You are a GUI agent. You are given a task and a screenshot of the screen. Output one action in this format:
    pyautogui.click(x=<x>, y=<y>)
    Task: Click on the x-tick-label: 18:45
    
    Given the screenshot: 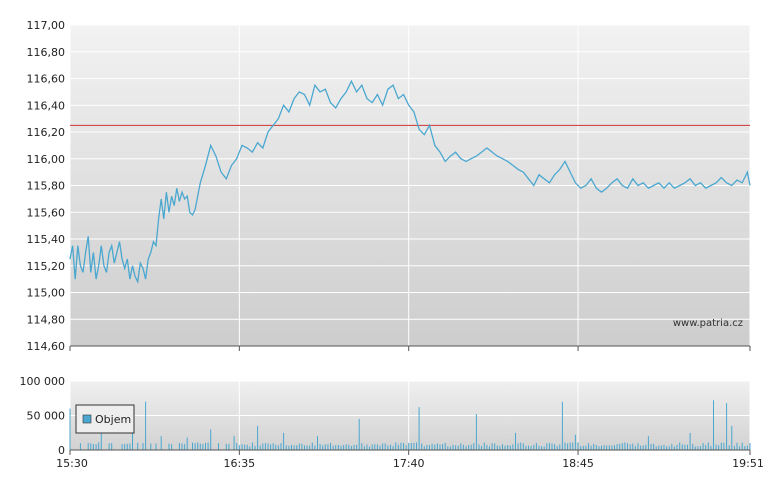 What is the action you would take?
    pyautogui.click(x=578, y=463)
    